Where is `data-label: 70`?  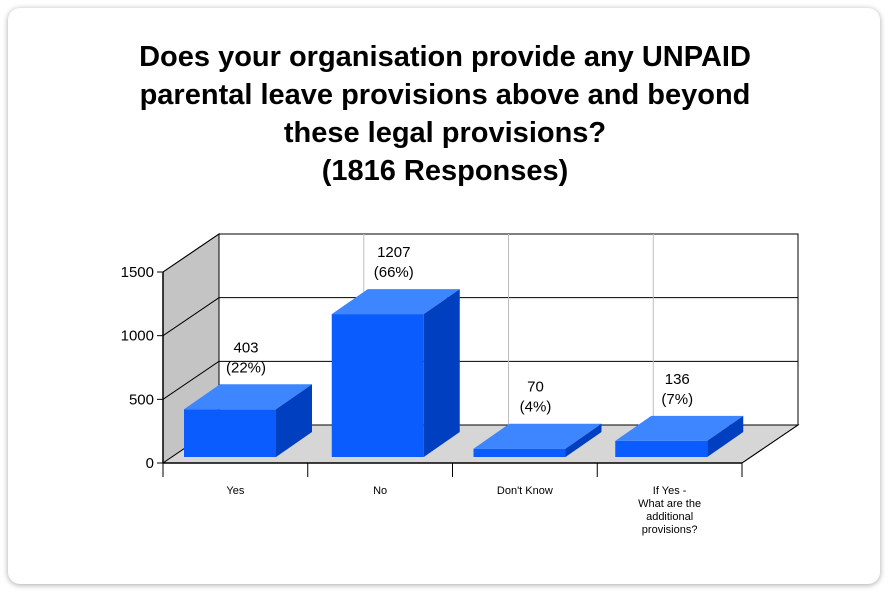 data-label: 70 is located at coordinates (535, 387).